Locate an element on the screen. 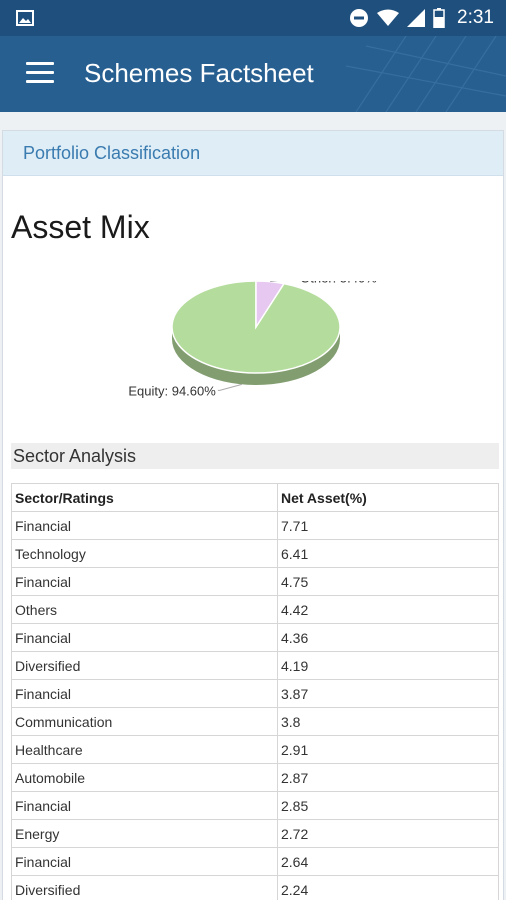 The height and width of the screenshot is (900, 506). table-row: Energy 2.72 is located at coordinates (255, 833).